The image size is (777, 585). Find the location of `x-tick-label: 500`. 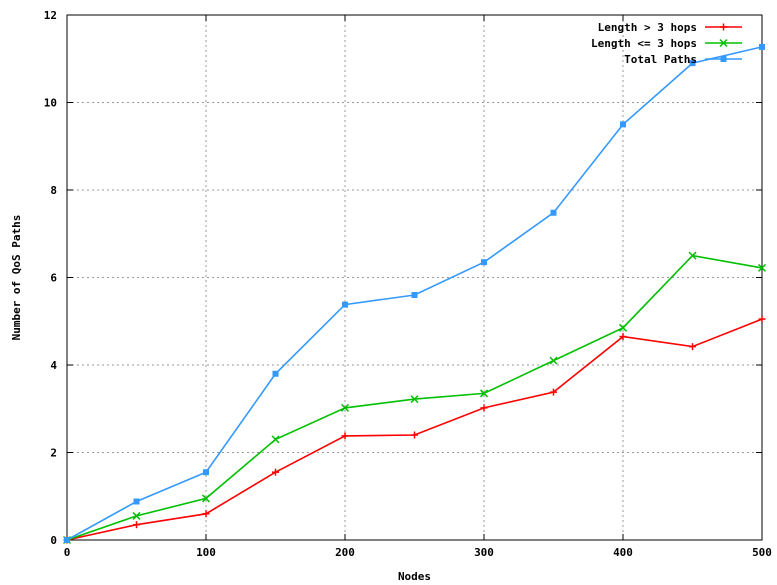

x-tick-label: 500 is located at coordinates (762, 552).